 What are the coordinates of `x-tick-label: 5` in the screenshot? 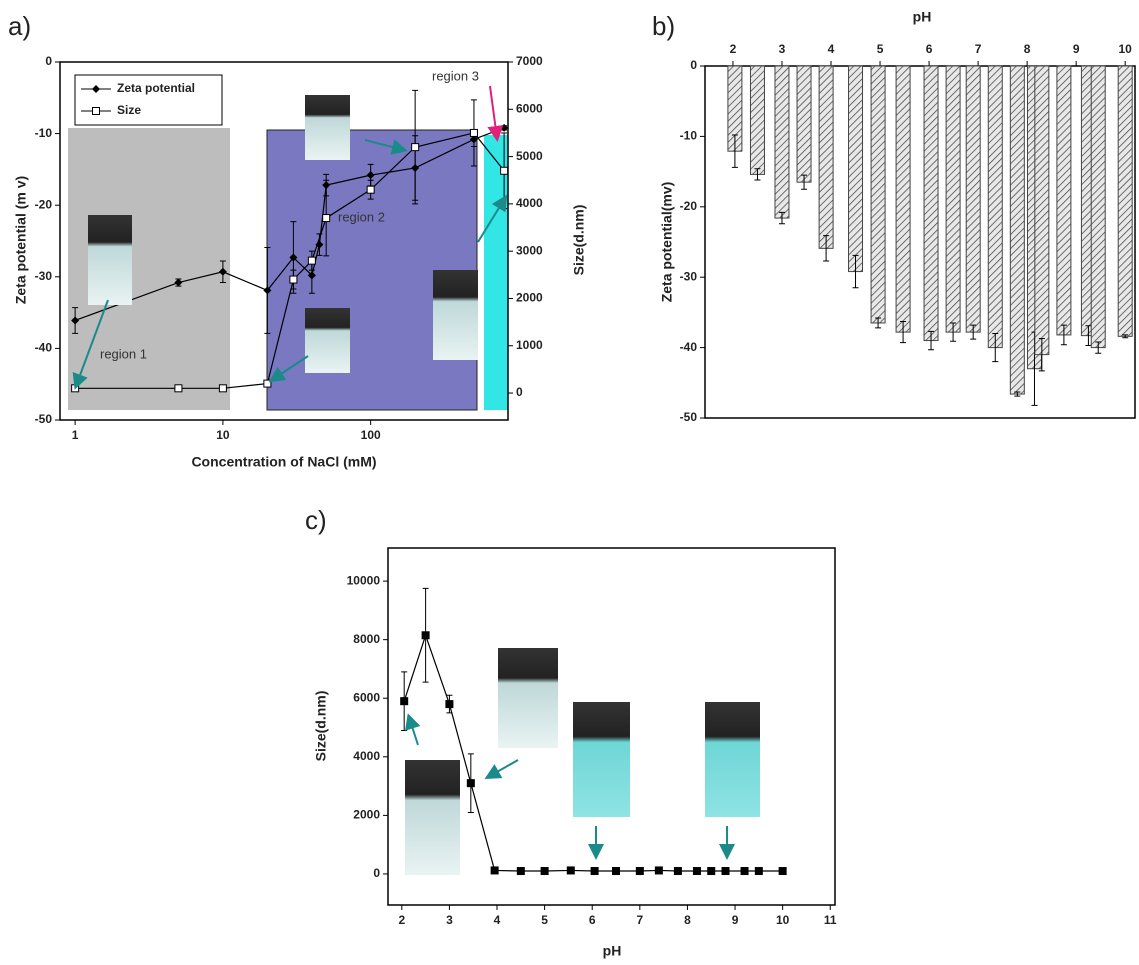 It's located at (880, 49).